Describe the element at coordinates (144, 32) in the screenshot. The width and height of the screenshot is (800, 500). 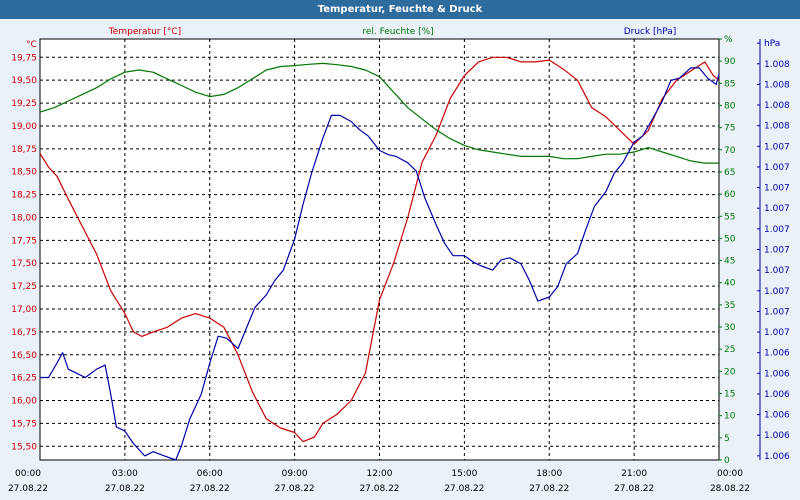
I see `temperature-axis-title: Temperatur [°C]` at that location.